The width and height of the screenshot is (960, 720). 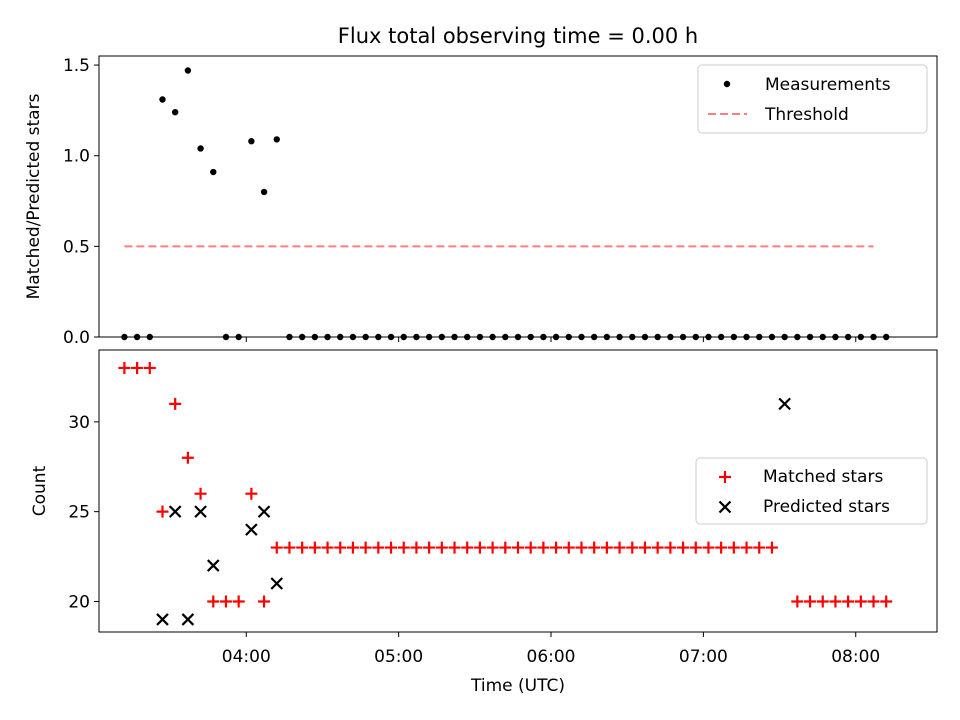 I want to click on bottom-x-tick-label: 07:00, so click(x=703, y=657).